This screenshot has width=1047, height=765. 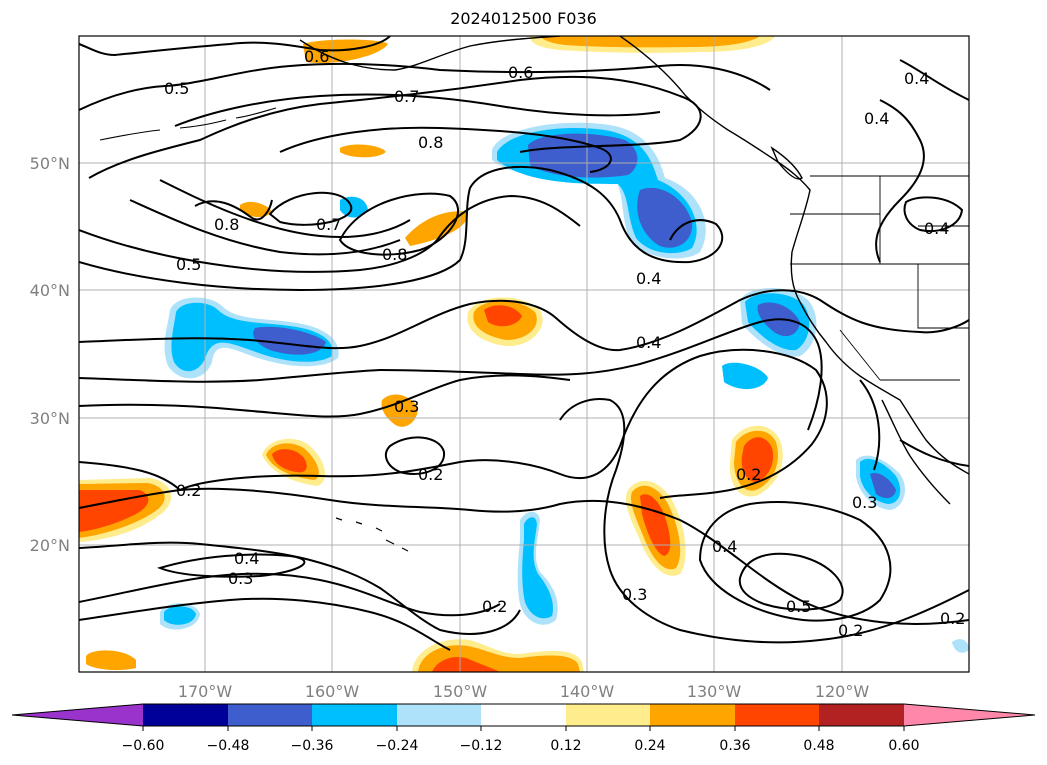 I want to click on lat-label: 30°N, so click(x=50, y=418).